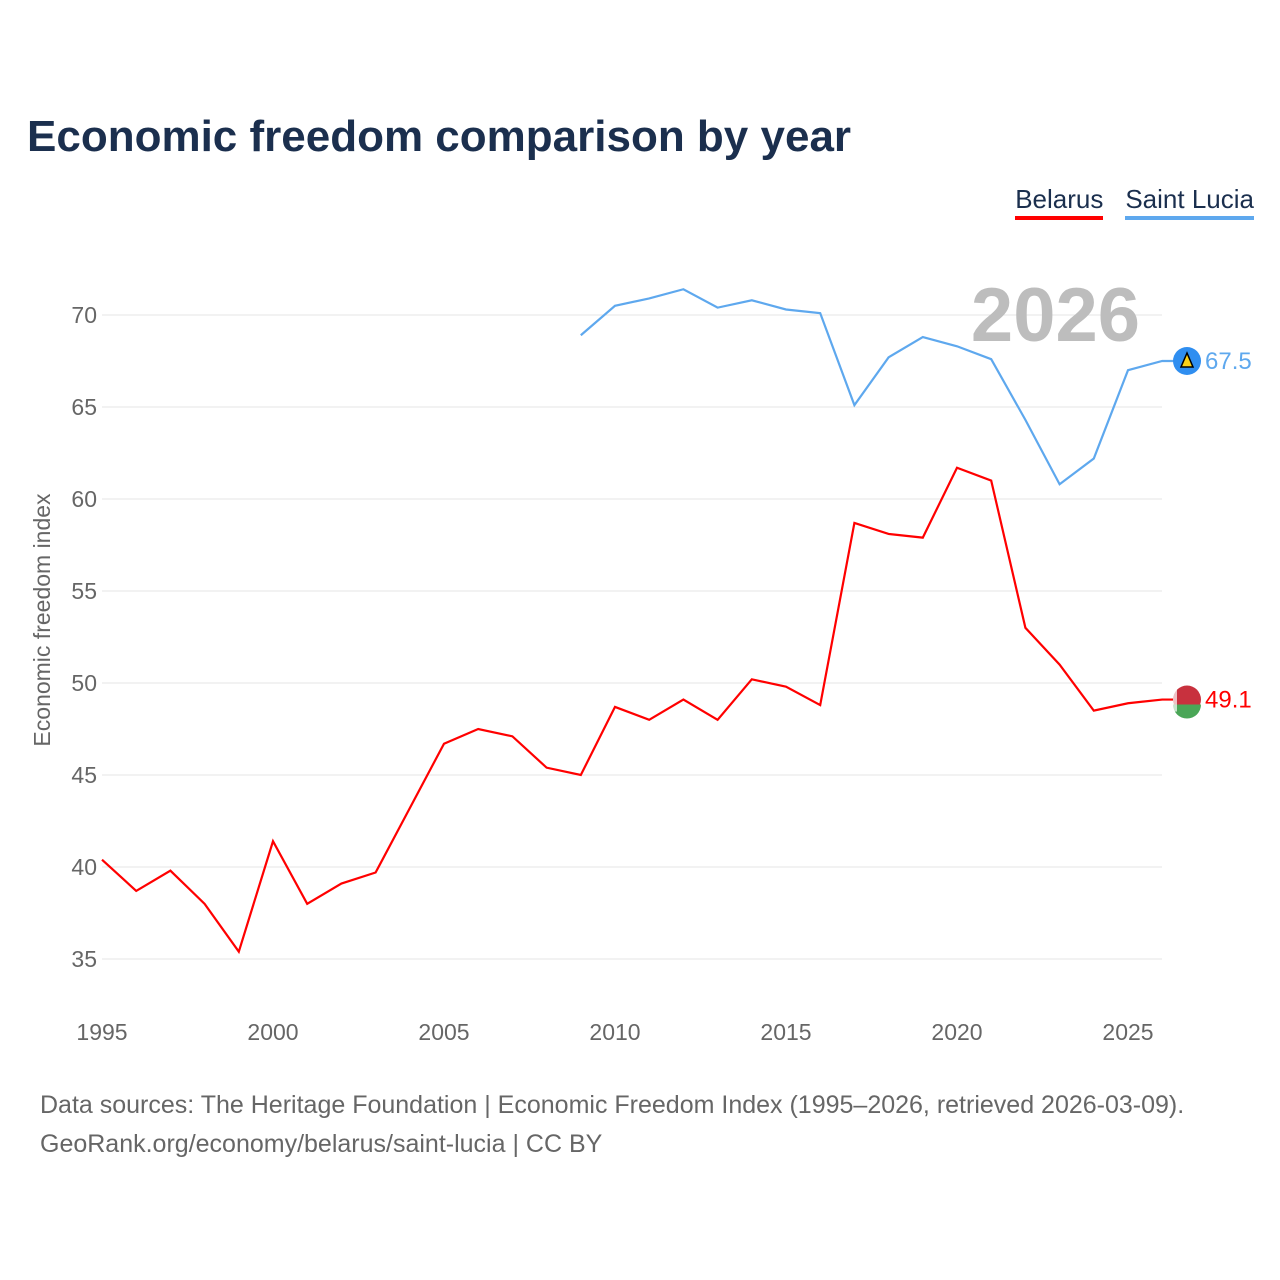  I want to click on x-tick-label: 2015, so click(785, 1032).